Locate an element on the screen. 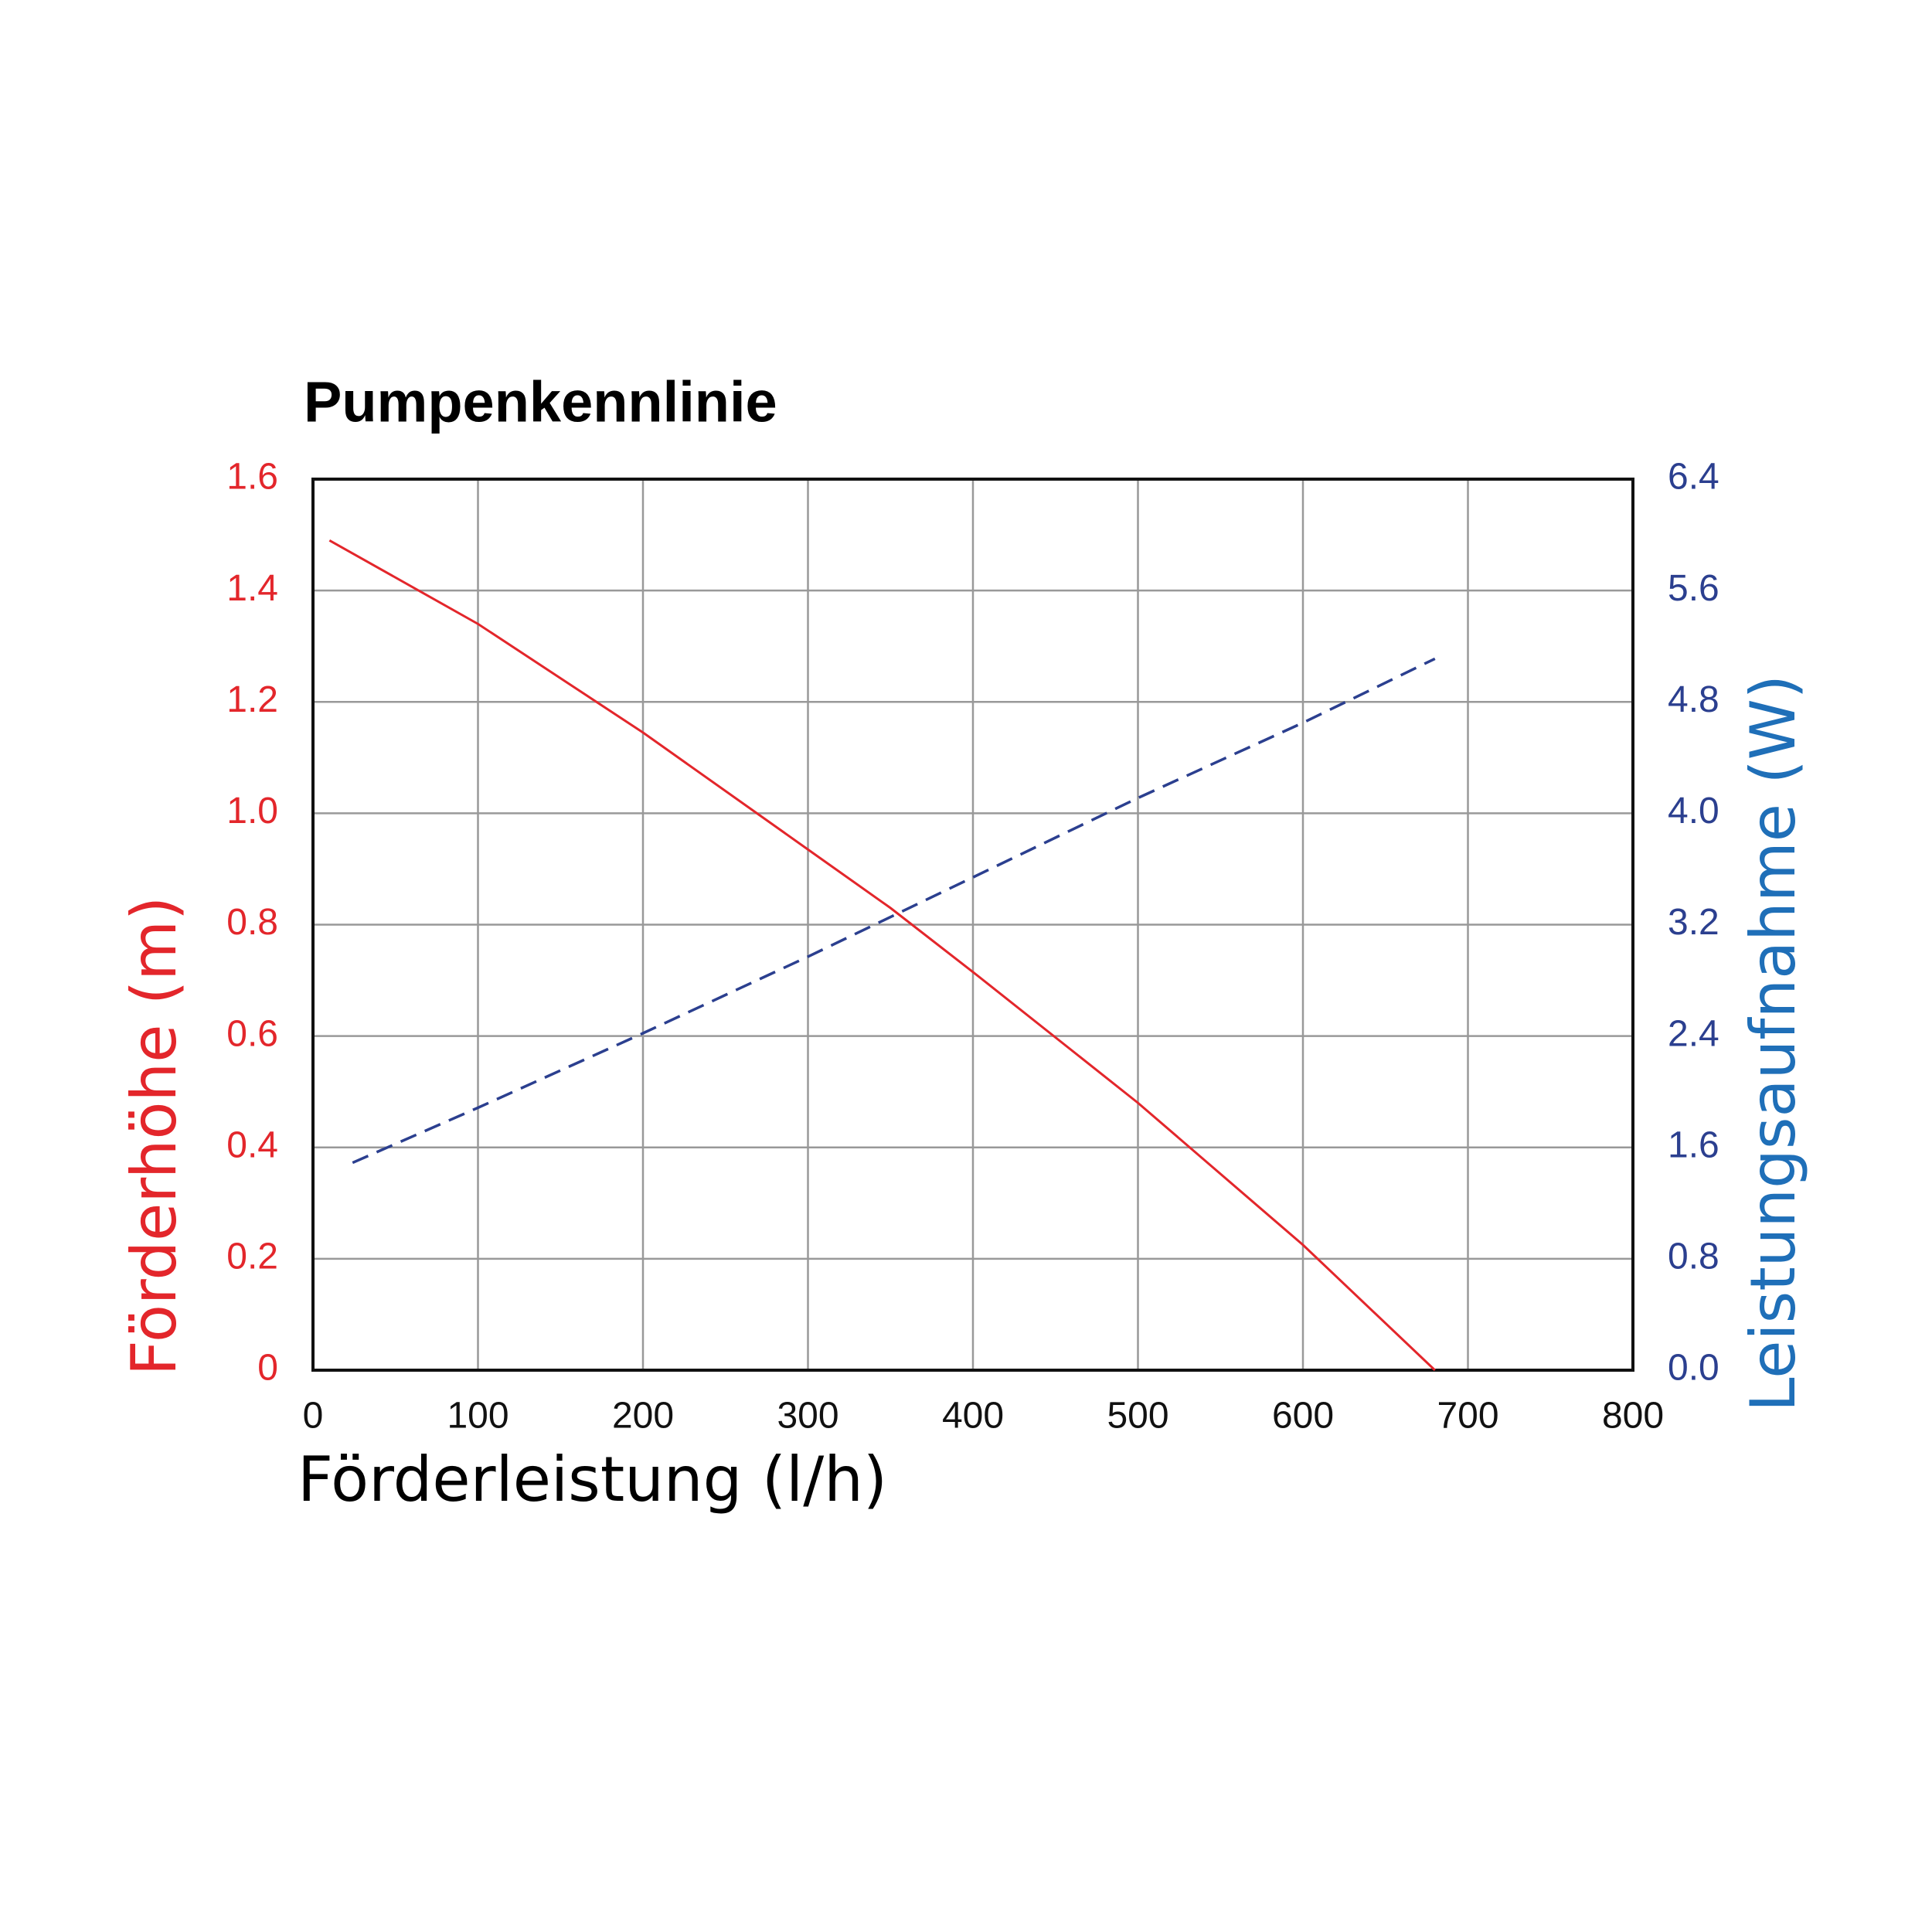 The height and width of the screenshot is (1932, 1932). y-tick-label: 1.6 is located at coordinates (252, 478).